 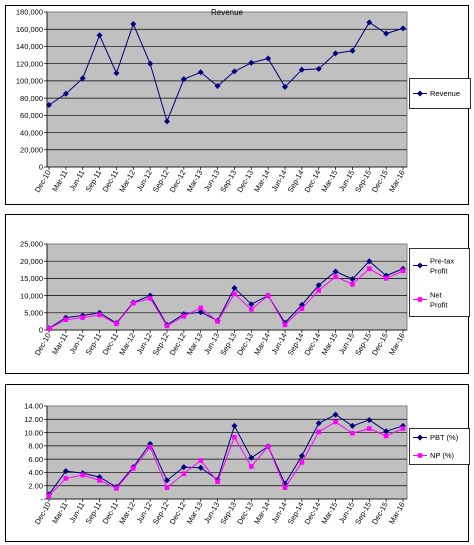 What do you see at coordinates (445, 93) in the screenshot?
I see `legend-label: Revenue` at bounding box center [445, 93].